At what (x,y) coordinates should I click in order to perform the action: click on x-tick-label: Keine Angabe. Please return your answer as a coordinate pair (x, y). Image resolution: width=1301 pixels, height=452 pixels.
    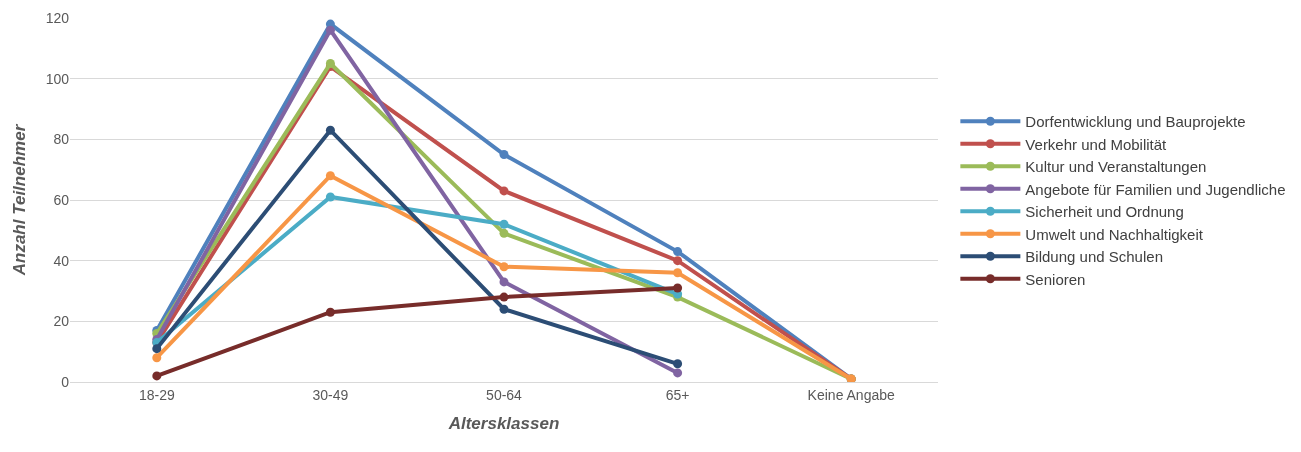
    Looking at the image, I should click on (851, 394).